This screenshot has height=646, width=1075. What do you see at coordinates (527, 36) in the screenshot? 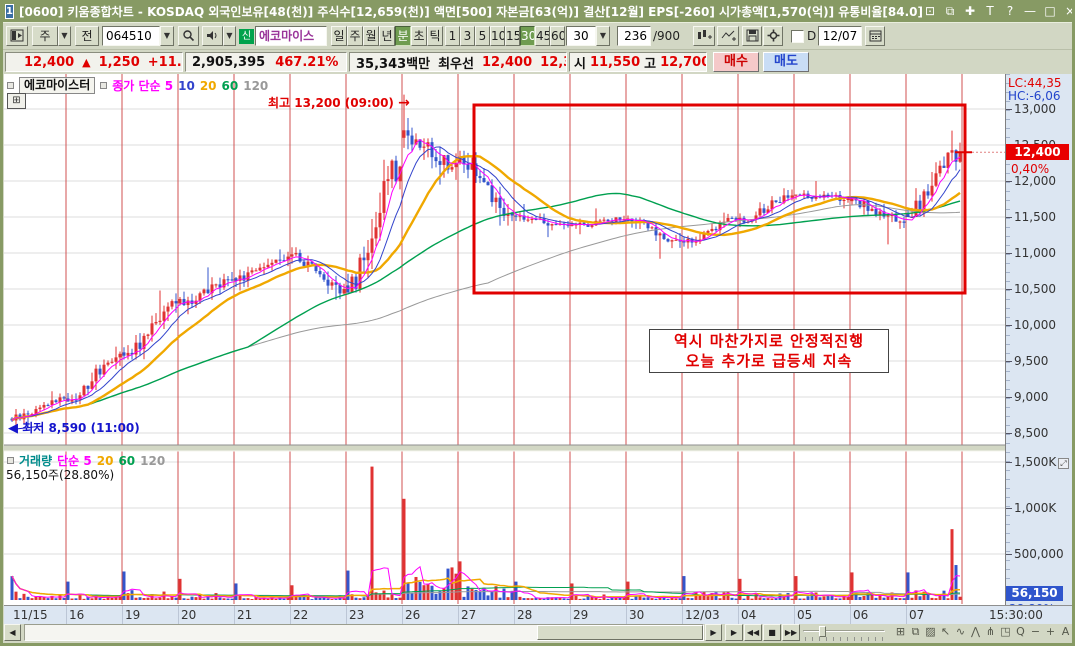
I see `minute-button-5: 30` at bounding box center [527, 36].